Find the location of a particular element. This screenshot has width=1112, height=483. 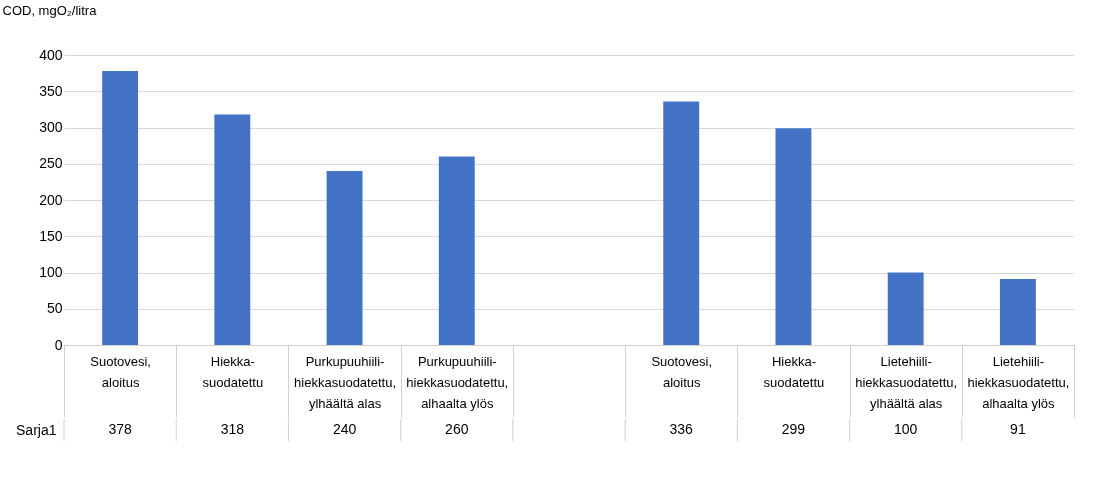

data-label: 318 is located at coordinates (232, 429).